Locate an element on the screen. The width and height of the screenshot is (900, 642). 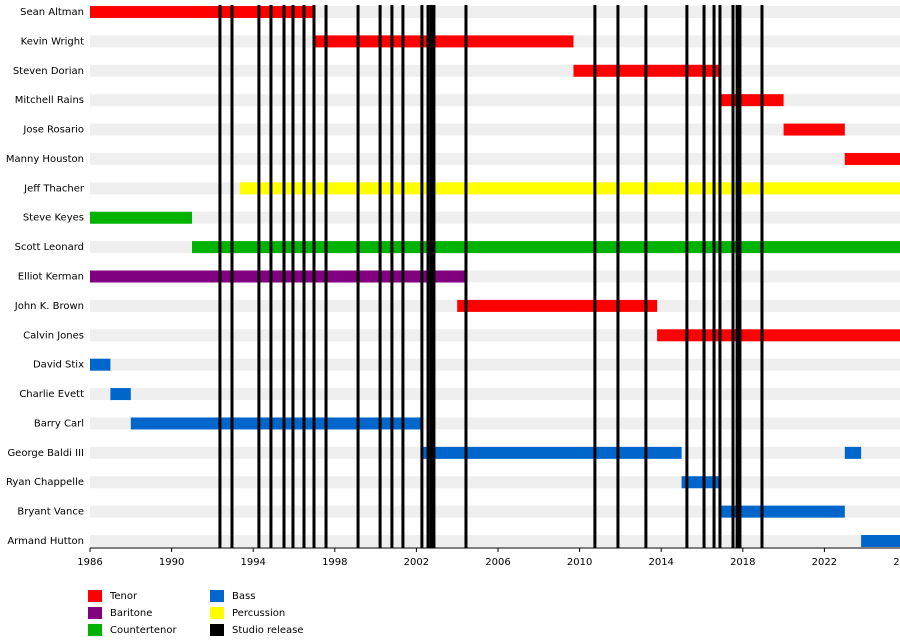
y-tick-label: Ryan Chappelle is located at coordinates (45, 482).